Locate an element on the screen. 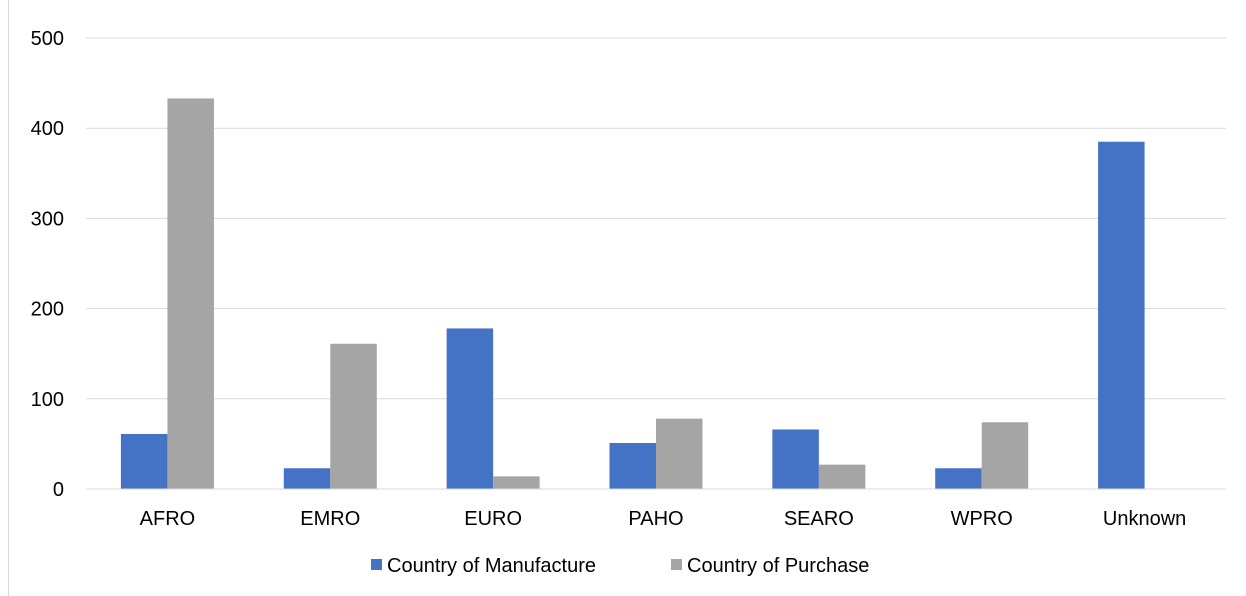  x-tick-label: PAHO is located at coordinates (655, 519).